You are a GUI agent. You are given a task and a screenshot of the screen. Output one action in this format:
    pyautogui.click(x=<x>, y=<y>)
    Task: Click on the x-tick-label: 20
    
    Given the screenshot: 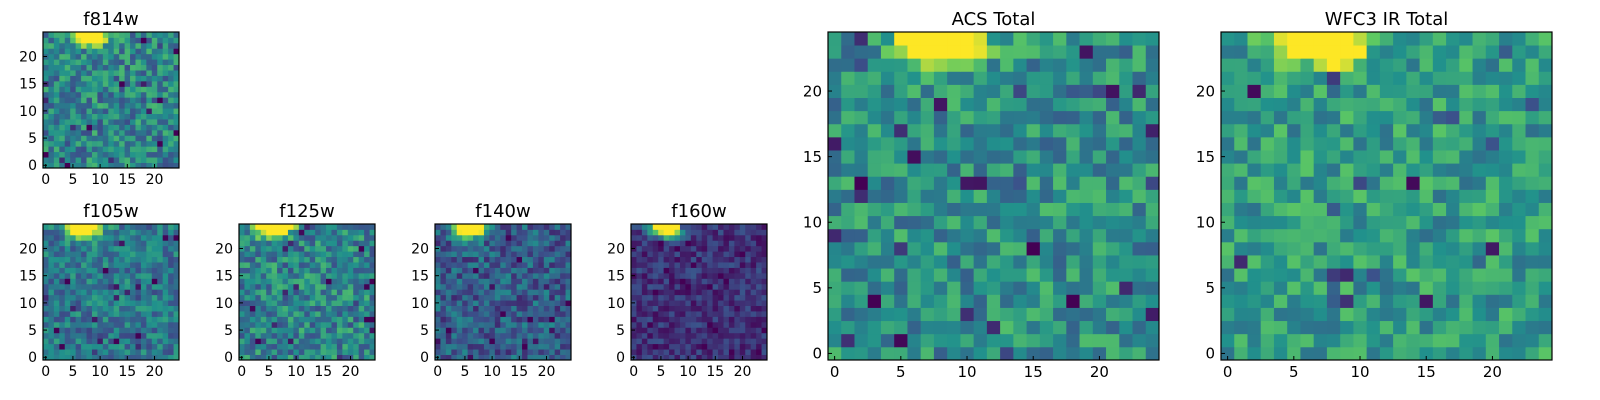 What is the action you would take?
    pyautogui.click(x=547, y=372)
    